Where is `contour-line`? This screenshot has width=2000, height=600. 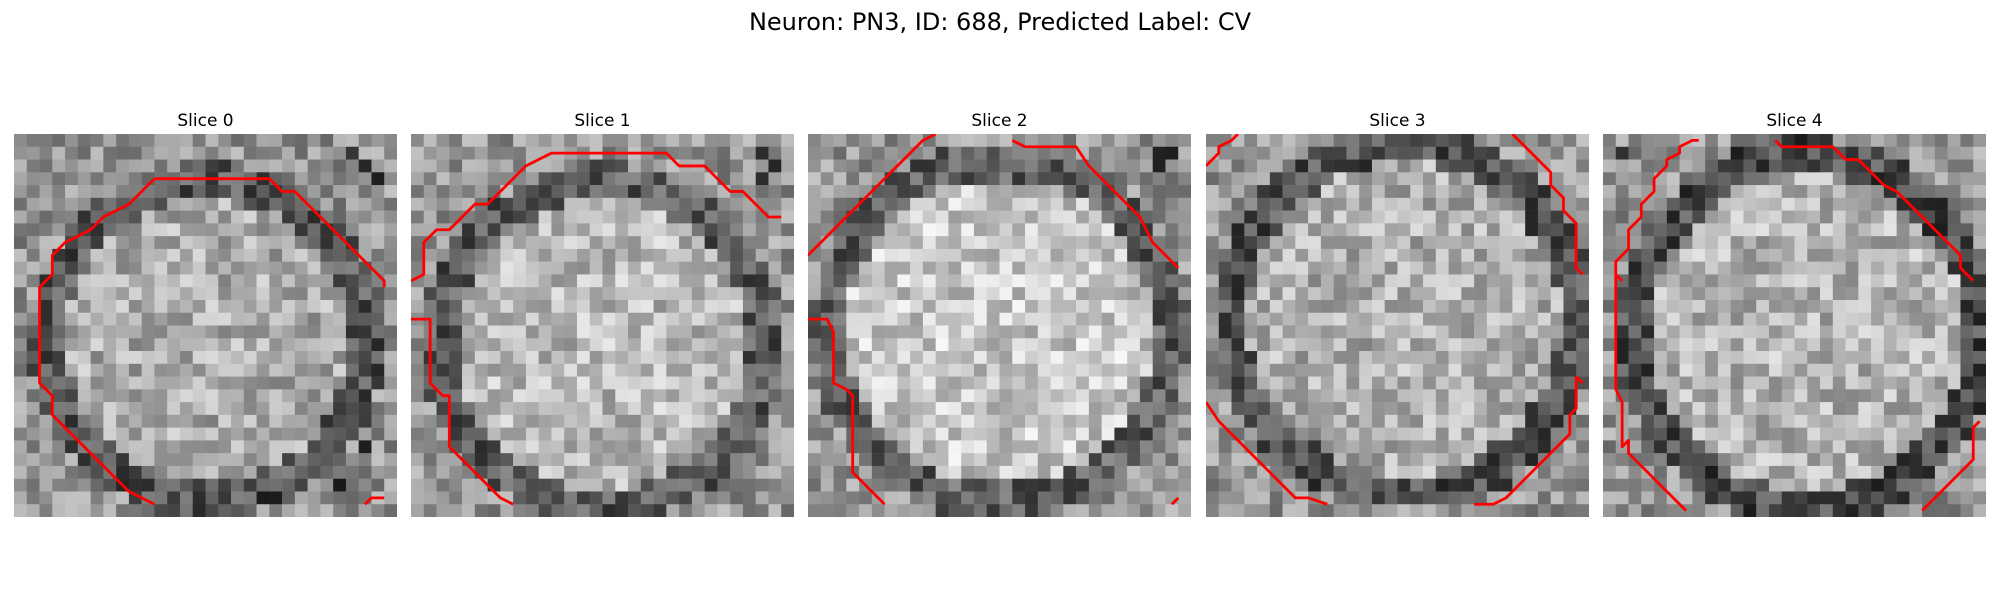 contour-line is located at coordinates (1547, 205).